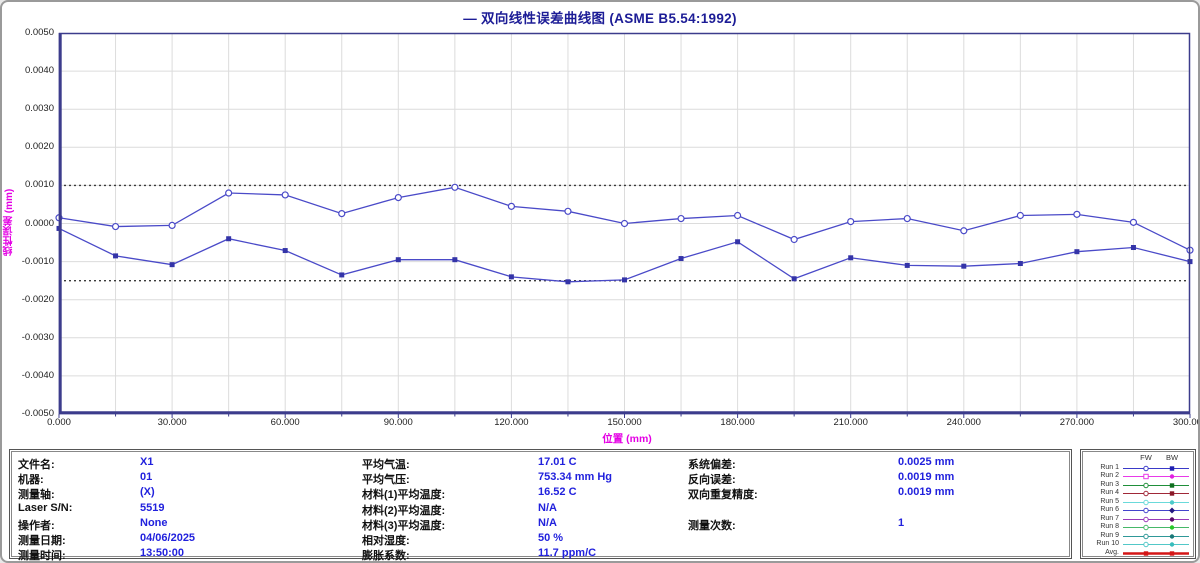 Image resolution: width=1200 pixels, height=563 pixels. I want to click on info-field-value: 11.7 ppm/C, so click(567, 553).